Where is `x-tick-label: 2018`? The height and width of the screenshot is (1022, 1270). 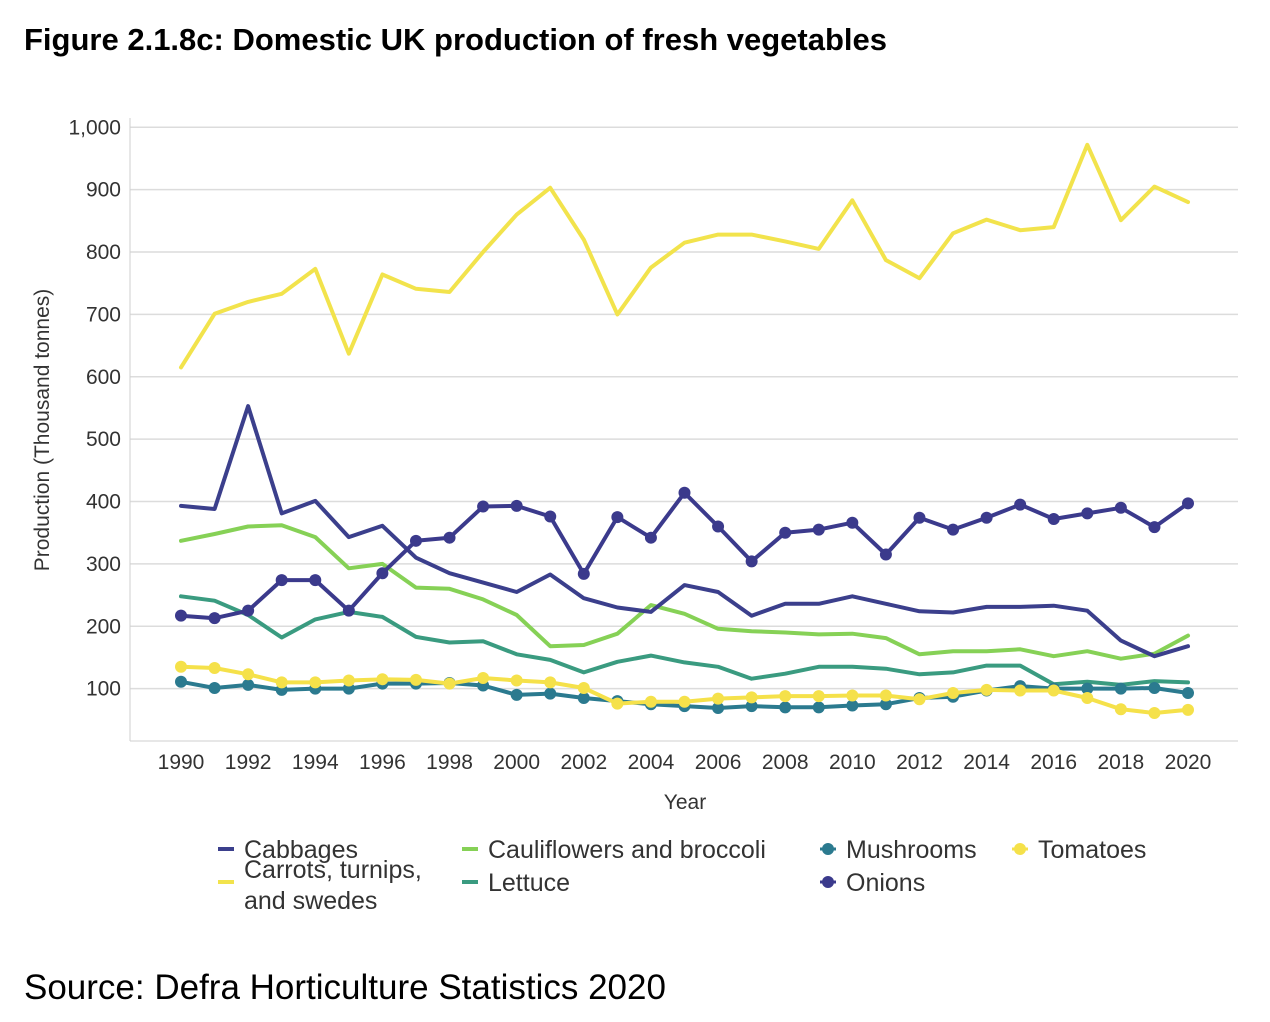 x-tick-label: 2018 is located at coordinates (1121, 762).